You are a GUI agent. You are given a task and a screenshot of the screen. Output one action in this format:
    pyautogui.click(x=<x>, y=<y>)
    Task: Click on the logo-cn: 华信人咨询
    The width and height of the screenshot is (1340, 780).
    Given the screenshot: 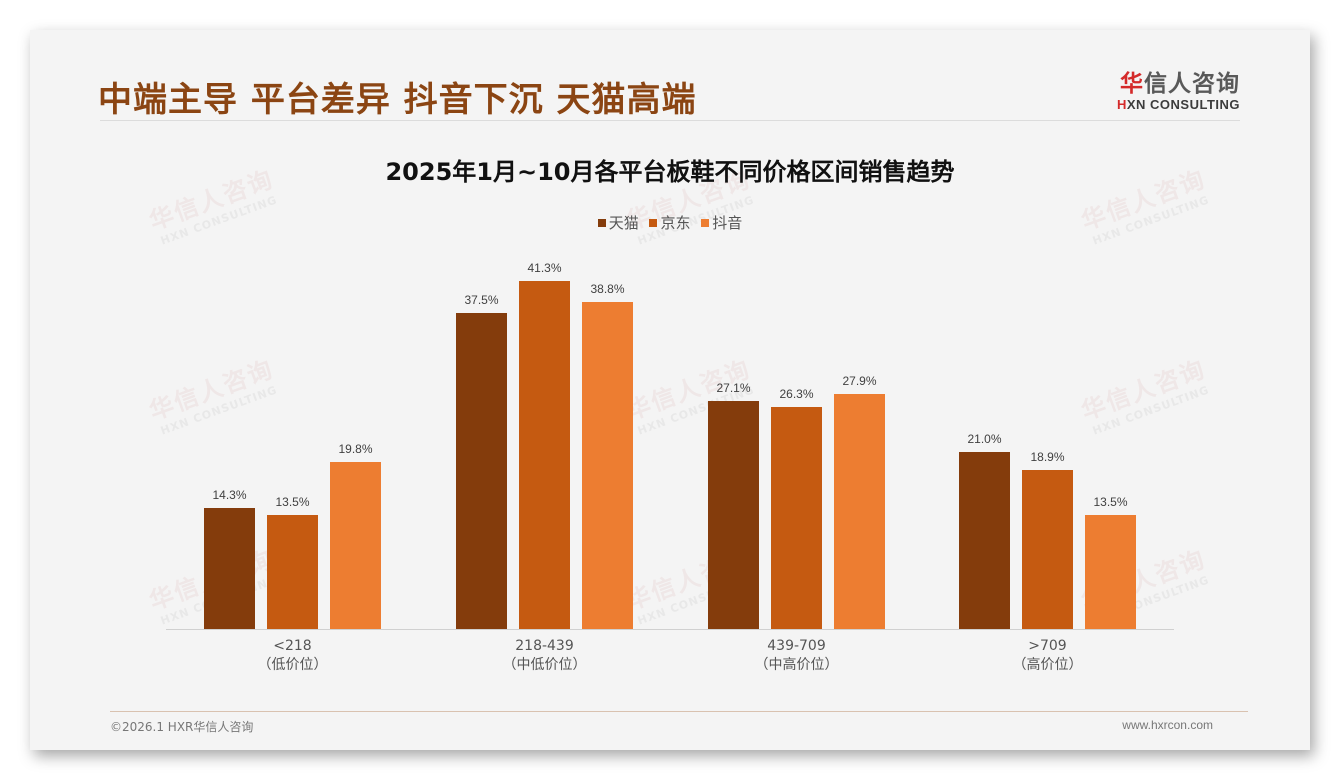 What is the action you would take?
    pyautogui.click(x=1180, y=84)
    